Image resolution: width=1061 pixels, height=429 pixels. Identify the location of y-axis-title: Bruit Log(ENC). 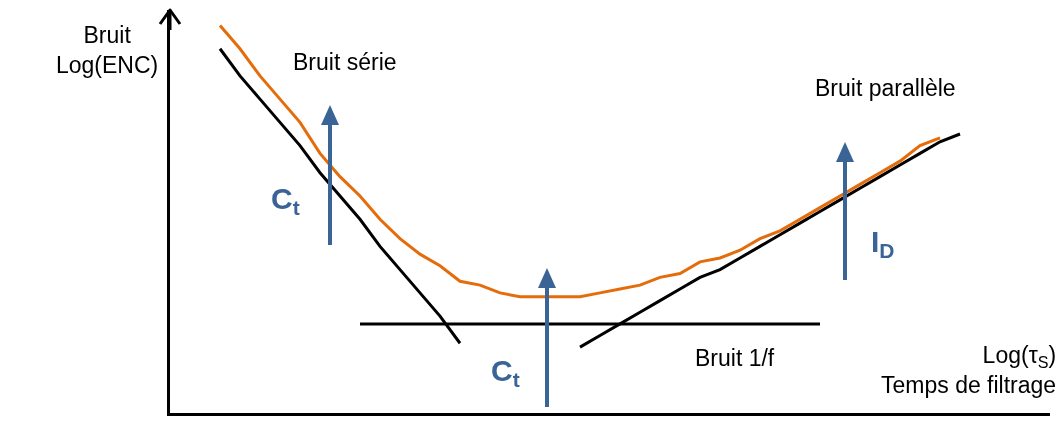
(107, 50).